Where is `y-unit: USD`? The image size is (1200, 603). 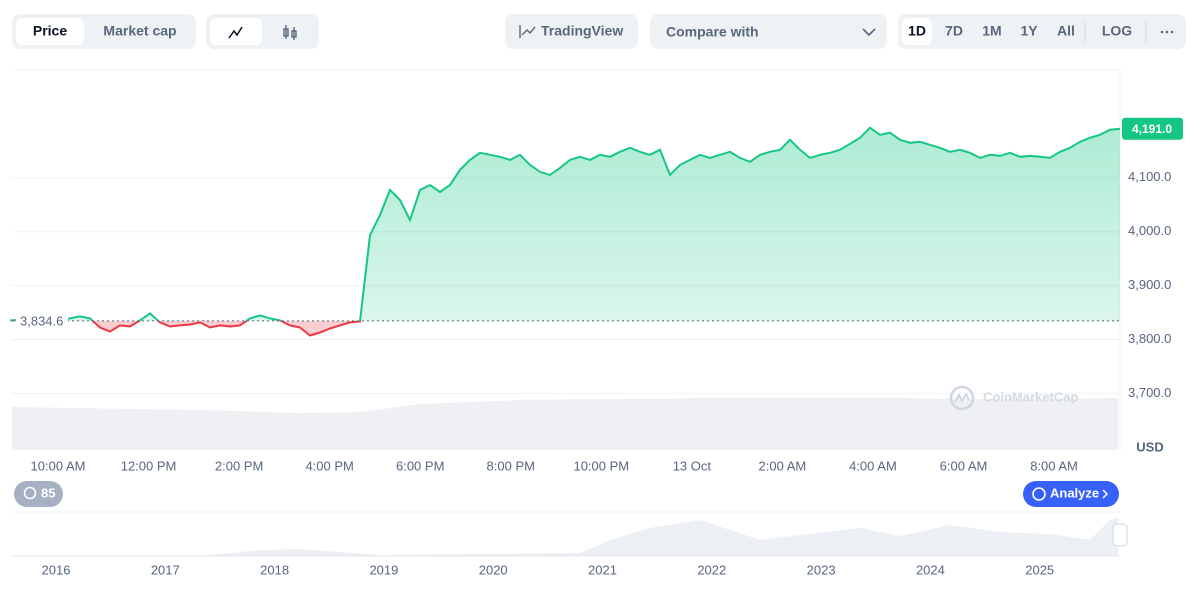 y-unit: USD is located at coordinates (1149, 446).